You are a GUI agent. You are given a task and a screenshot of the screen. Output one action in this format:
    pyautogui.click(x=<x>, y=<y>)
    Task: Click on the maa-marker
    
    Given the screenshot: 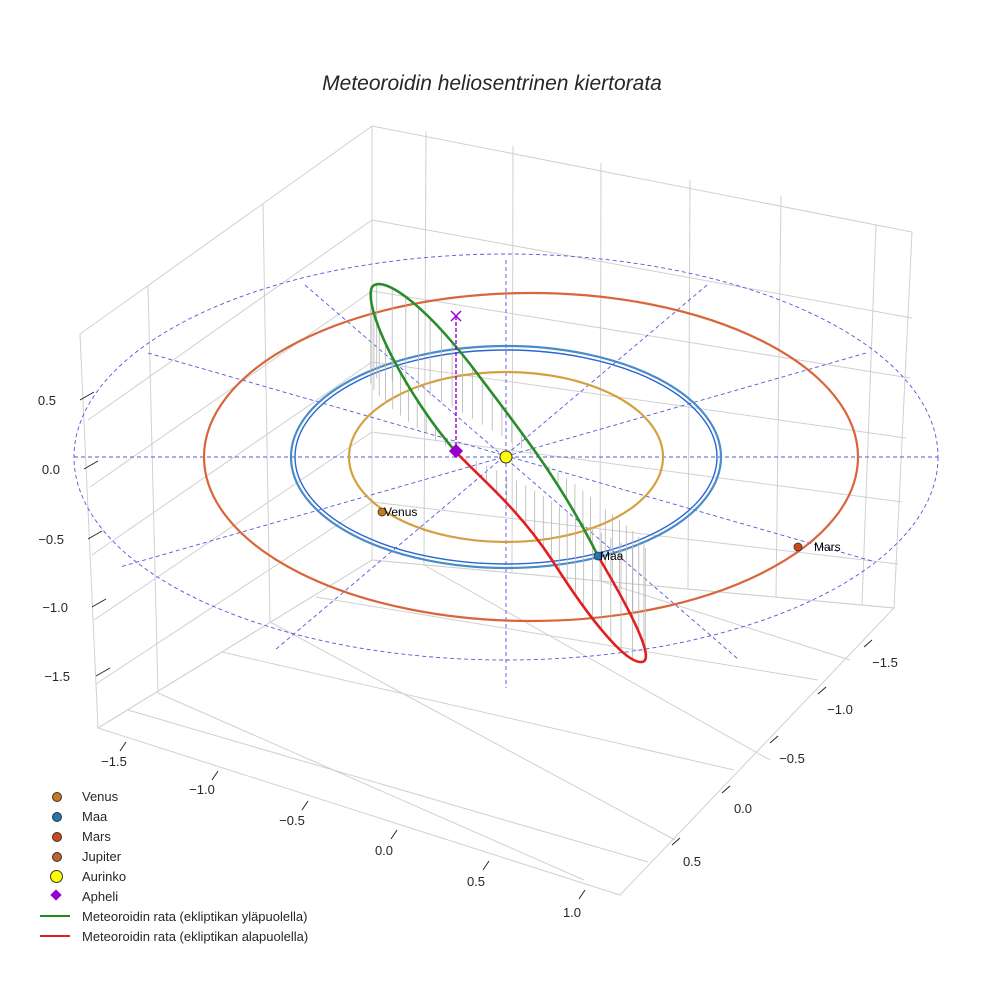 What is the action you would take?
    pyautogui.click(x=598, y=556)
    